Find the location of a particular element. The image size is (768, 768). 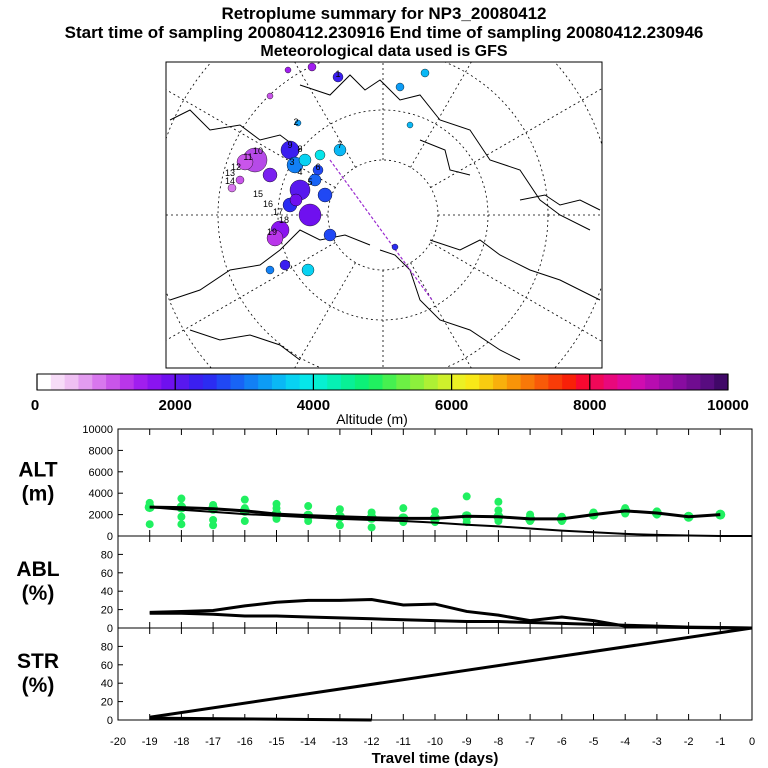

map-day-label: 8 is located at coordinates (299, 149).